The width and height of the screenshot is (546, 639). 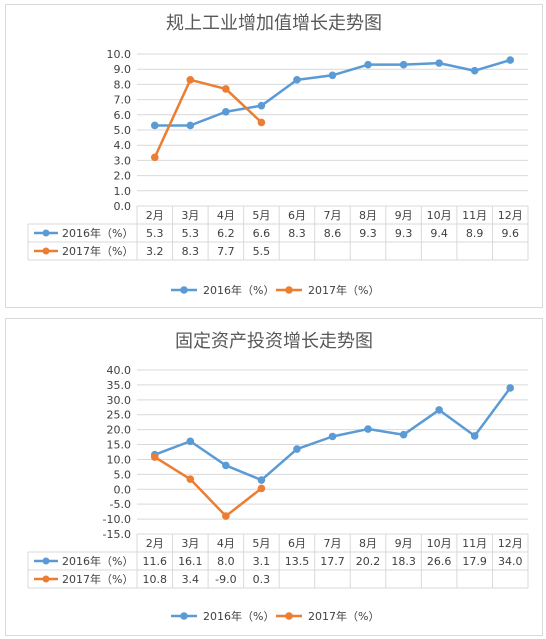 What do you see at coordinates (274, 341) in the screenshot?
I see `chart-title: 固定资产投资增长走势图` at bounding box center [274, 341].